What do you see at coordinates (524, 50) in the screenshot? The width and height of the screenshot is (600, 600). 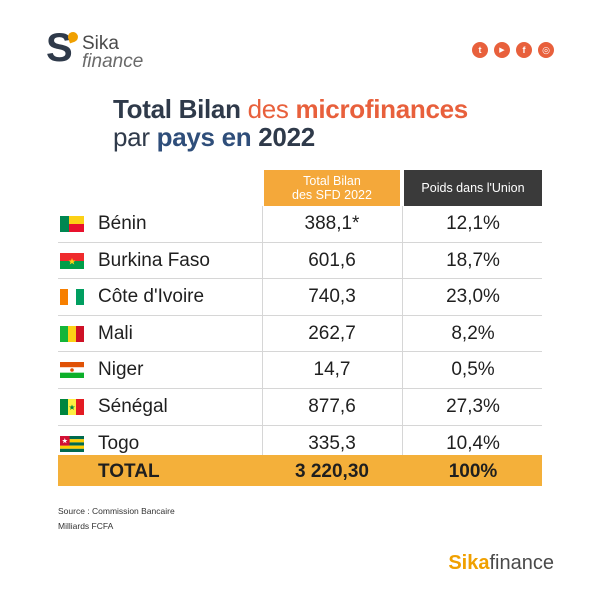 I see `facebook-icon: f` at bounding box center [524, 50].